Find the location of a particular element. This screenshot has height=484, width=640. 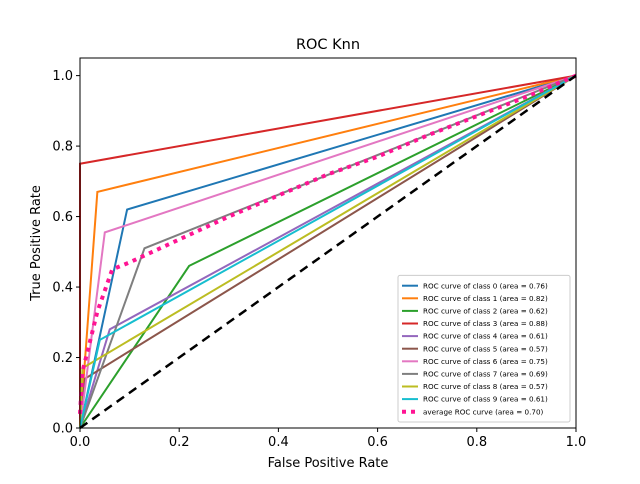

legend-box is located at coordinates (484, 348).